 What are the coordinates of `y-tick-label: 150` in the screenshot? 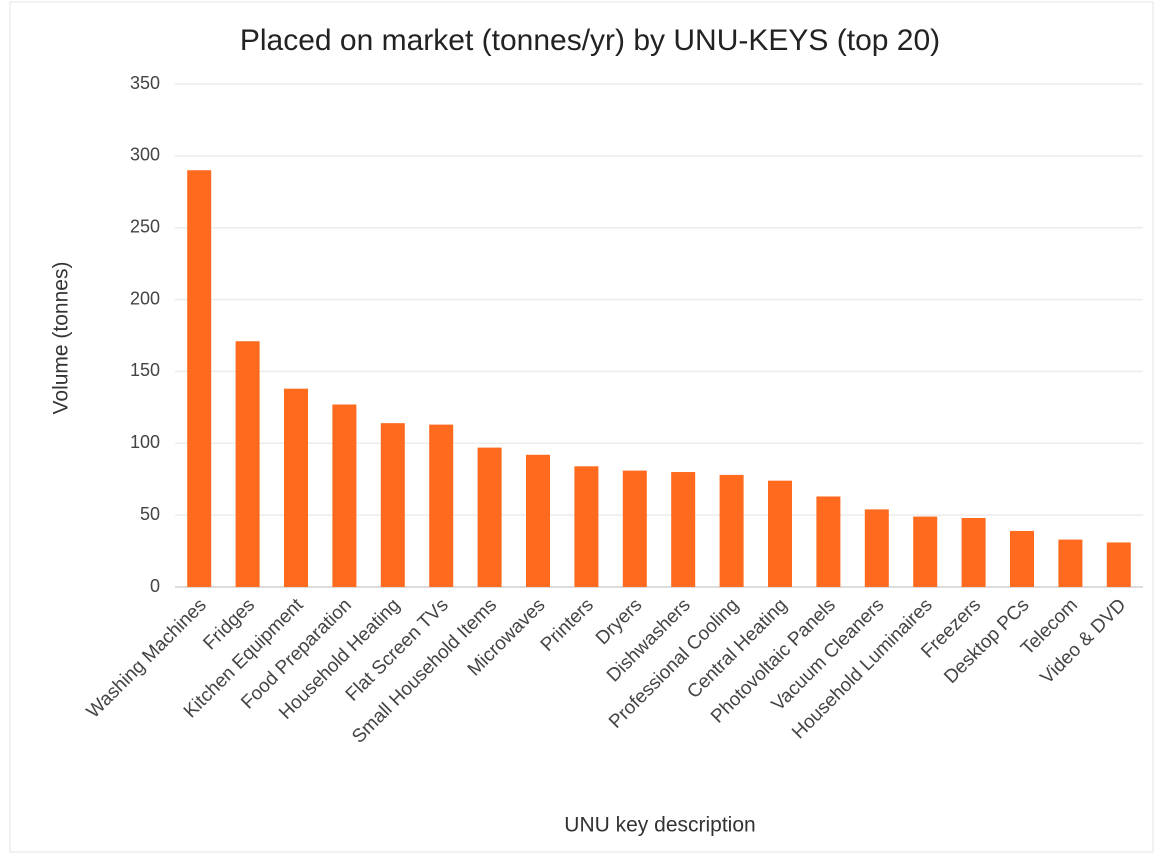 It's located at (145, 370).